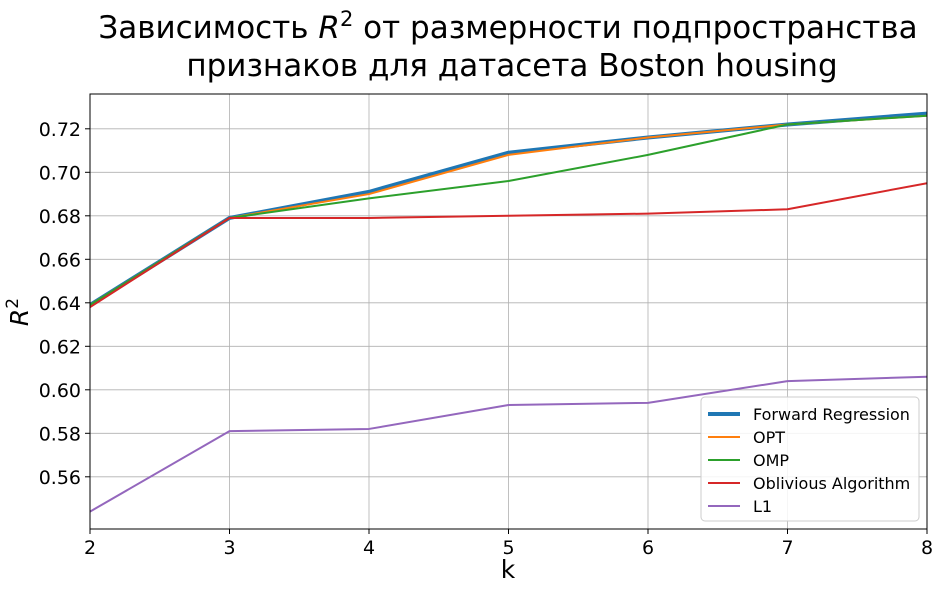 Image resolution: width=940 pixels, height=590 pixels. Describe the element at coordinates (769, 437) in the screenshot. I see `legend-label-opt: OPT` at that location.